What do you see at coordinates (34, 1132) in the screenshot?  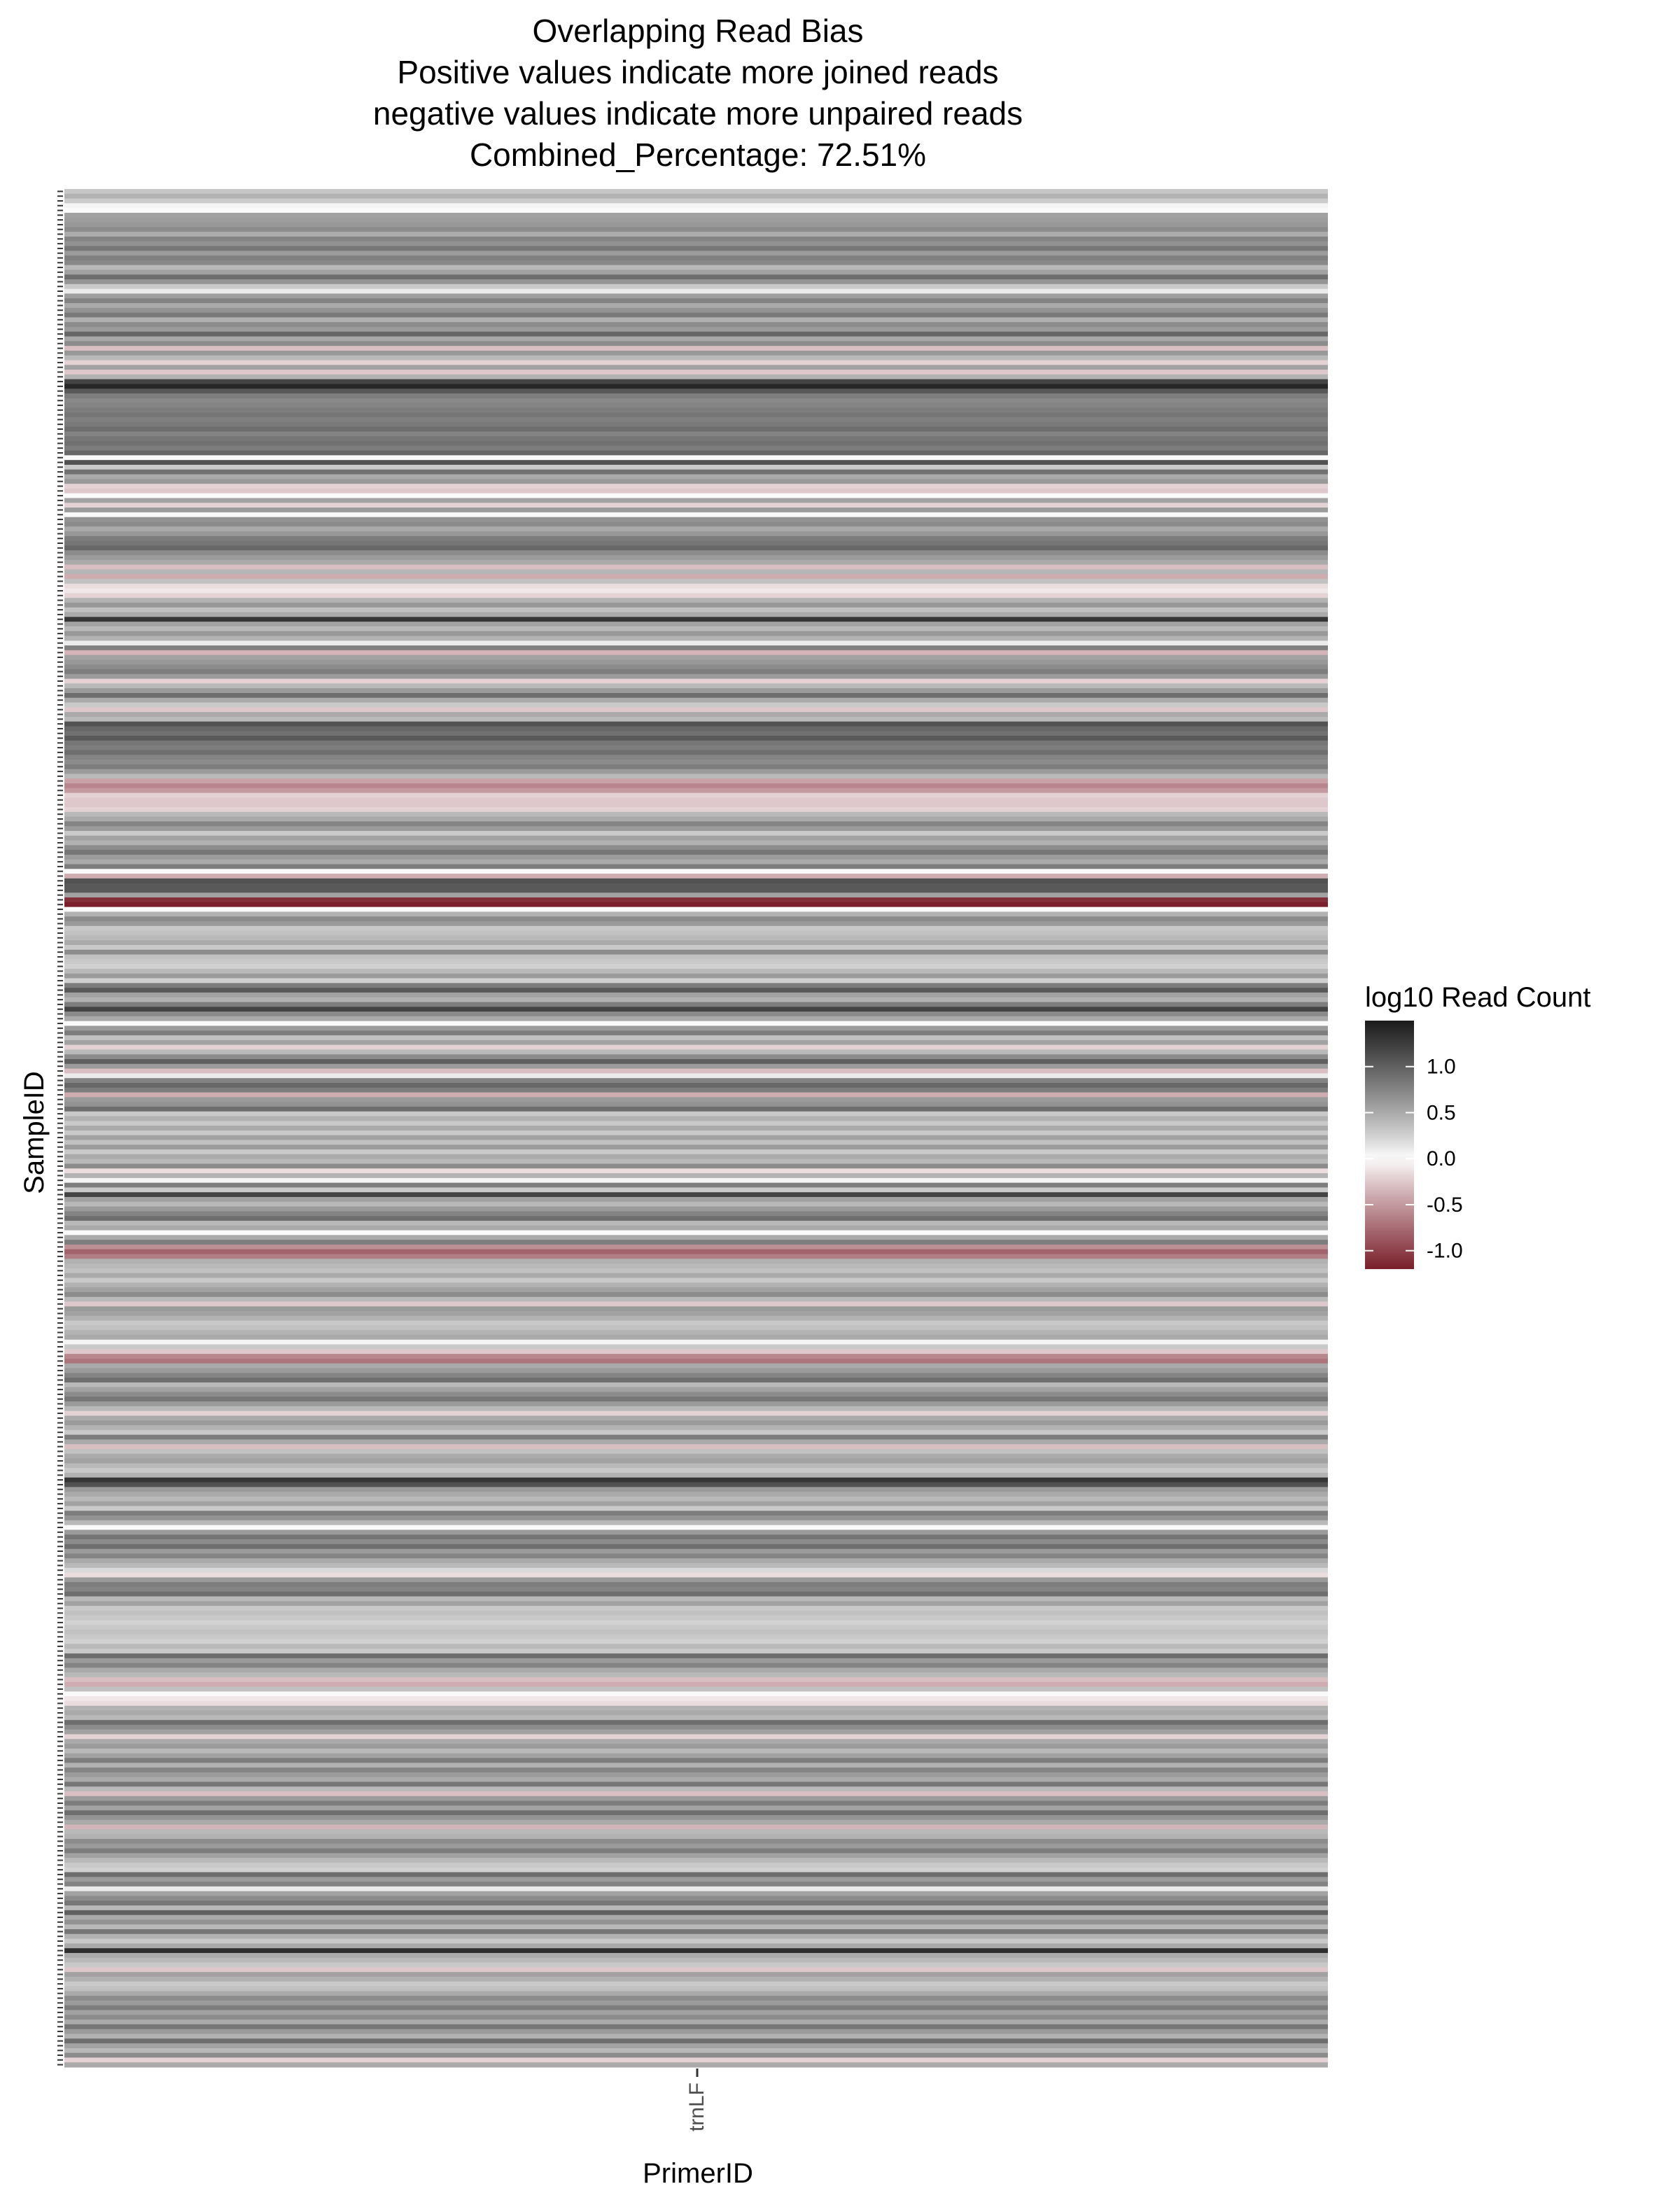 I see `y-axis-title: SampleID` at bounding box center [34, 1132].